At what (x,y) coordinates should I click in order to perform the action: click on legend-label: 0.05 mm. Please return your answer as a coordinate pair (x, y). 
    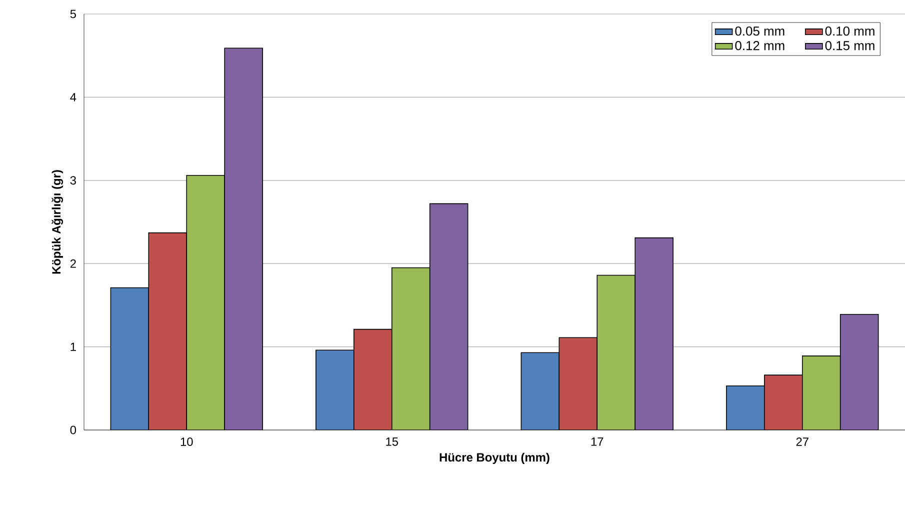
    Looking at the image, I should click on (759, 31).